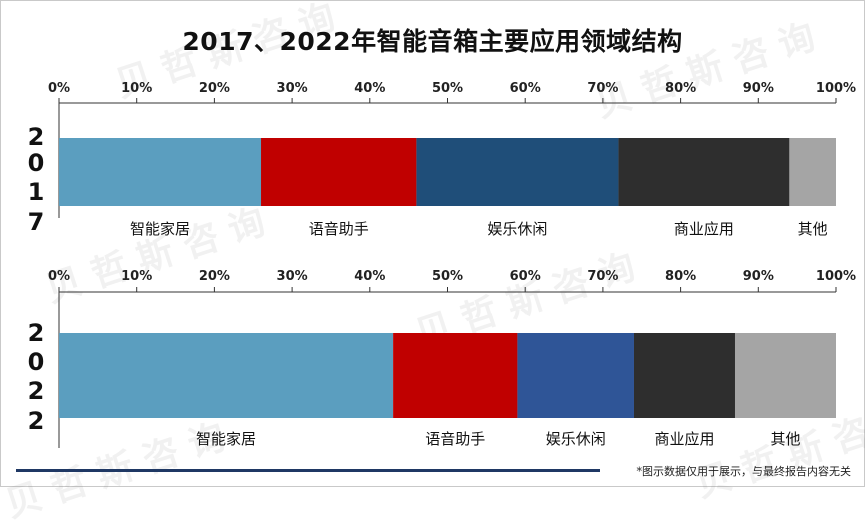 The height and width of the screenshot is (528, 865). I want to click on row-label-char: 7, so click(36, 222).